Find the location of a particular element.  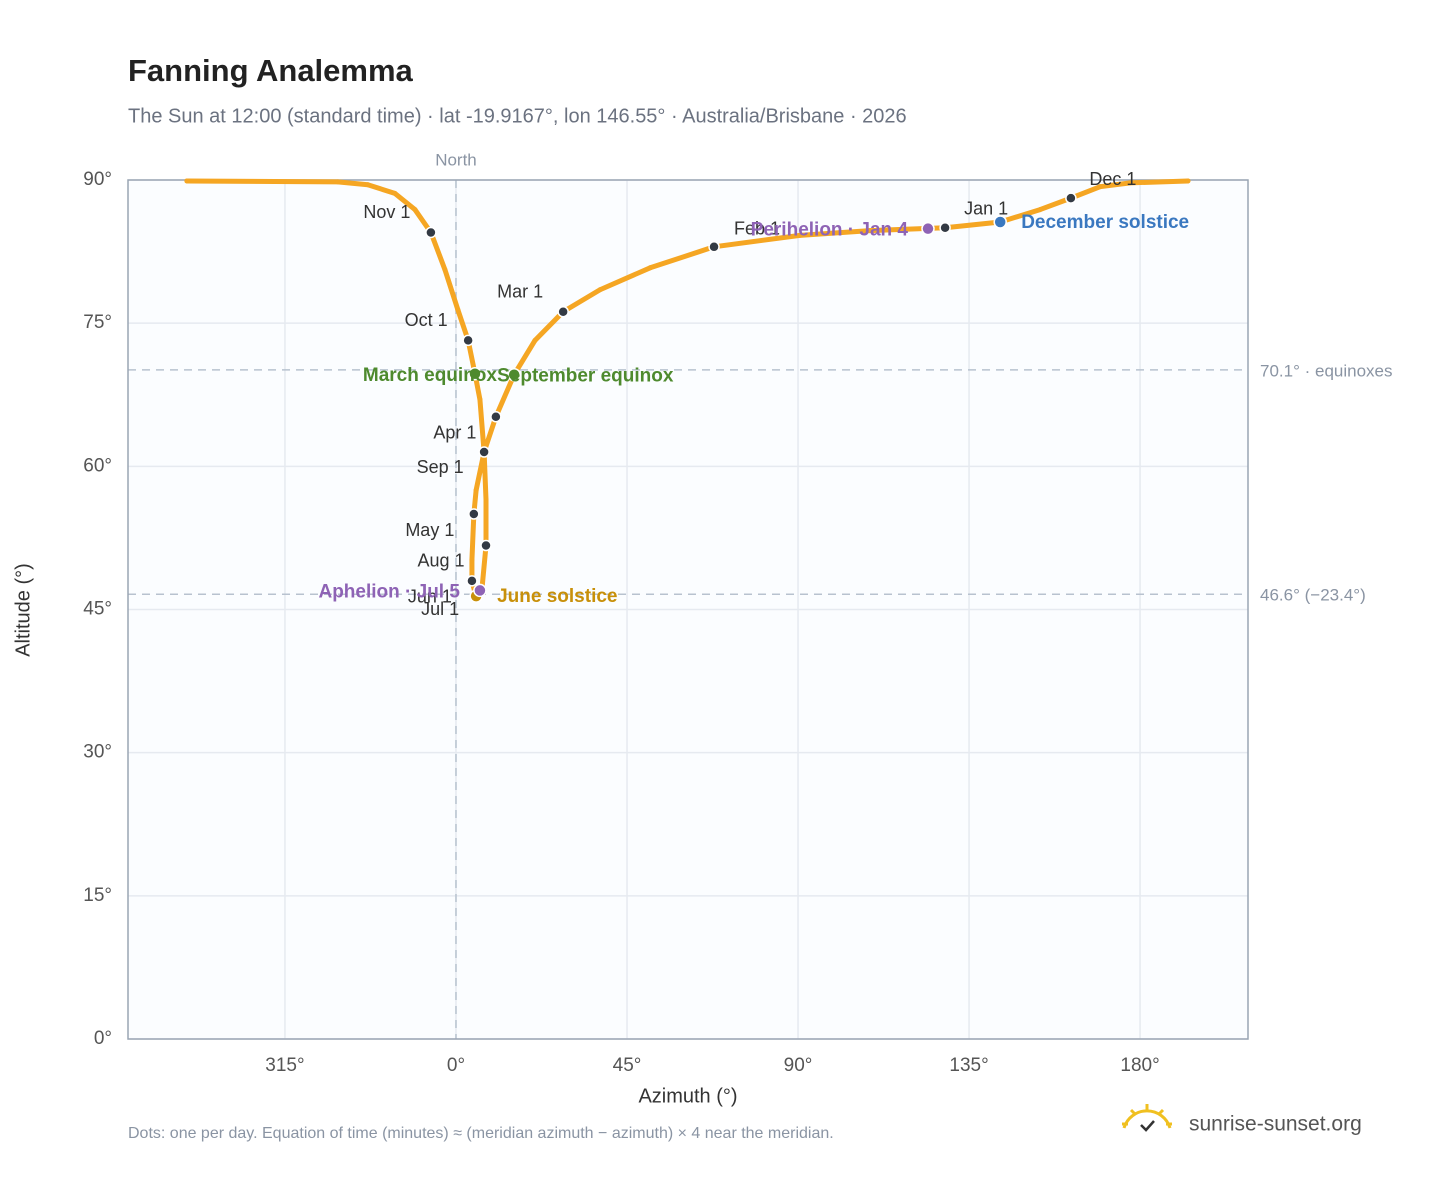

month-label: Oct 1 is located at coordinates (426, 320).